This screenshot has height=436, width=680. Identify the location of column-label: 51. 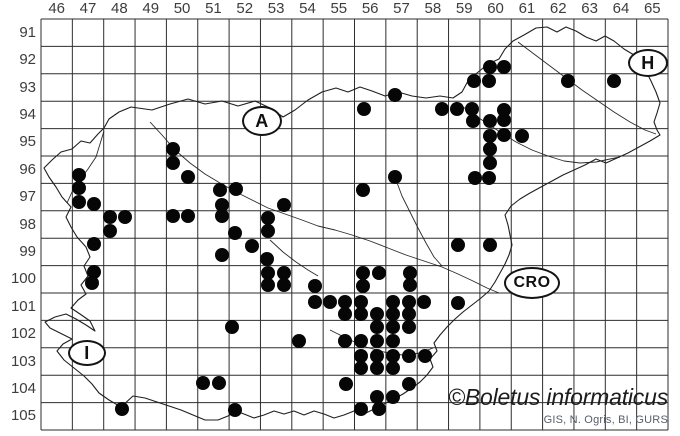
(213, 8).